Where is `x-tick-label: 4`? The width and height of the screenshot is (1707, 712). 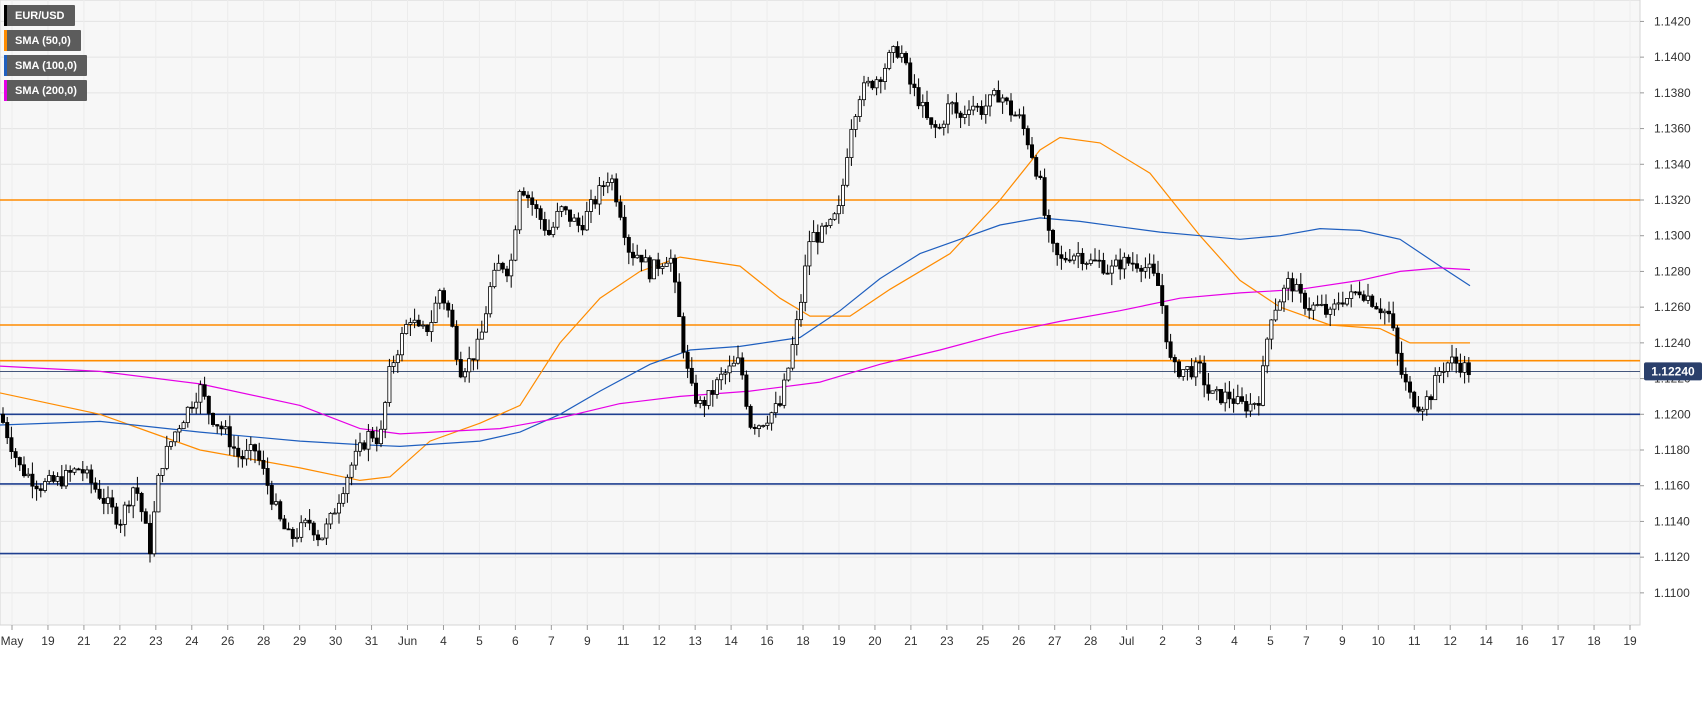
x-tick-label: 4 is located at coordinates (1234, 641).